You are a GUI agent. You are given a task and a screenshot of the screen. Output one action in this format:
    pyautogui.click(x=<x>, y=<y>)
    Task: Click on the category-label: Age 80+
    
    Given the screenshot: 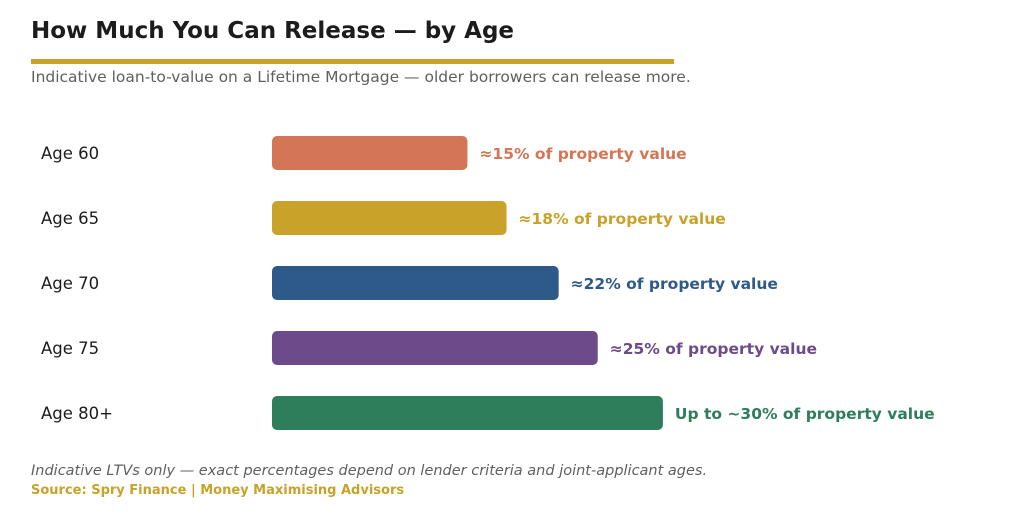 What is the action you would take?
    pyautogui.click(x=77, y=413)
    